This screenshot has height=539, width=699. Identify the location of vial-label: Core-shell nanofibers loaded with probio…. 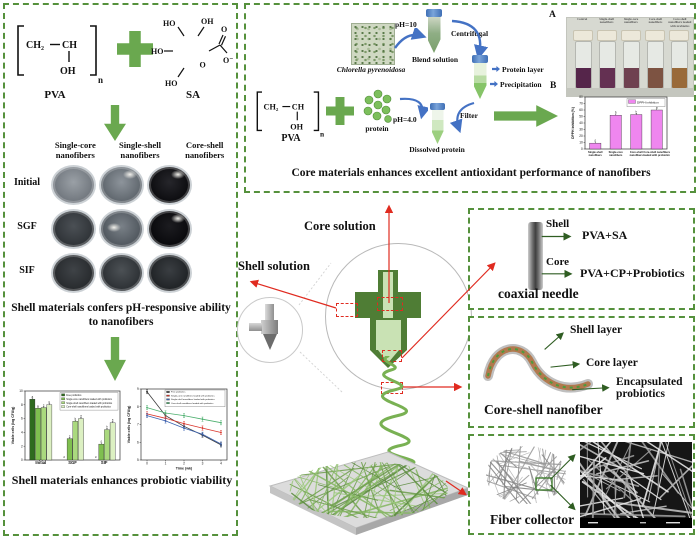
(680, 22).